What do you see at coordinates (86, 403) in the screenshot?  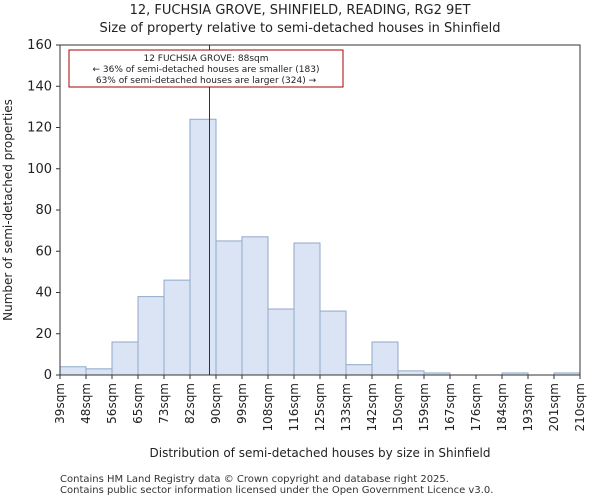 I see `x-tick-label-48sqm: 48sqm` at bounding box center [86, 403].